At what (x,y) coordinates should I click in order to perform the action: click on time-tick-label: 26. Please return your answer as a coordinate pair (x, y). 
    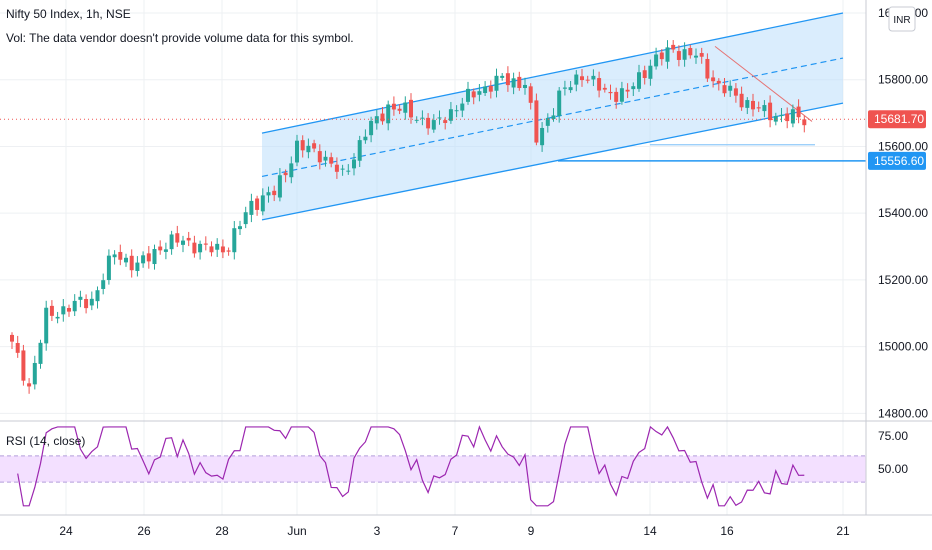
    Looking at the image, I should click on (144, 531).